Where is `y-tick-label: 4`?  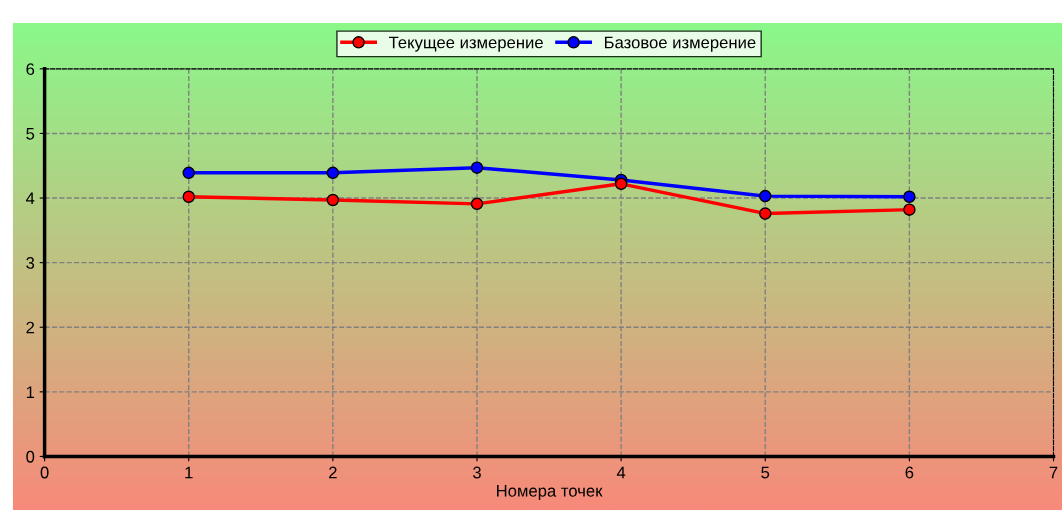 y-tick-label: 4 is located at coordinates (30, 198).